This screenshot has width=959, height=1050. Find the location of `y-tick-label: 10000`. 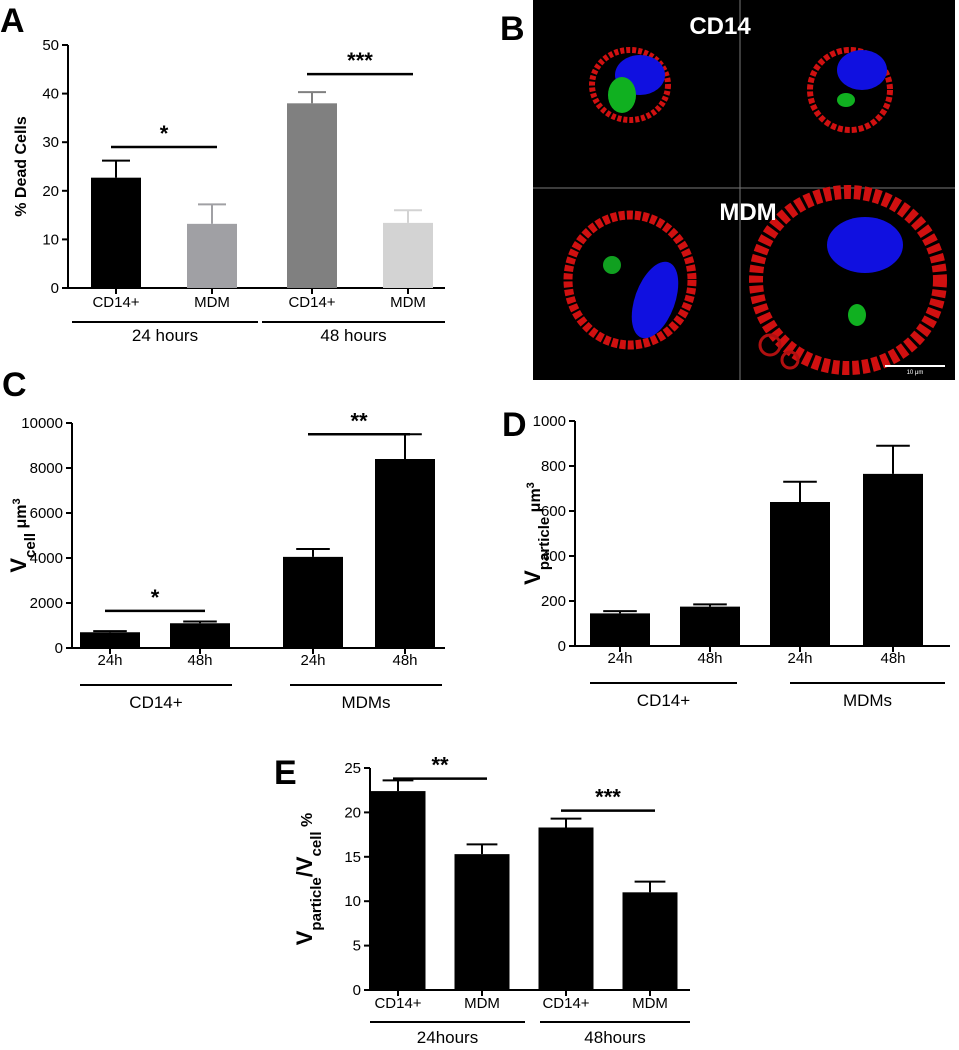

y-tick-label: 10000 is located at coordinates (42, 423).